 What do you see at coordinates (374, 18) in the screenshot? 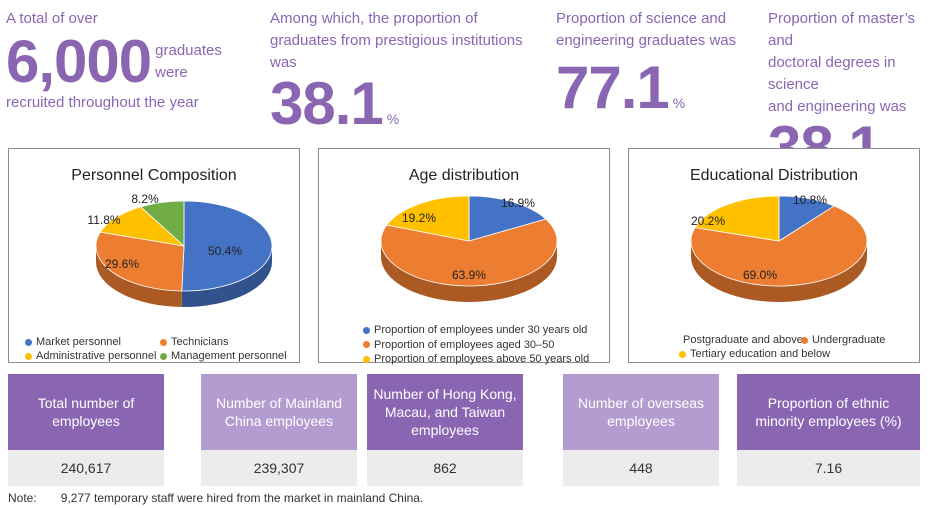
I see `stat-prestigious-line1: Among which, the proportion of` at bounding box center [374, 18].